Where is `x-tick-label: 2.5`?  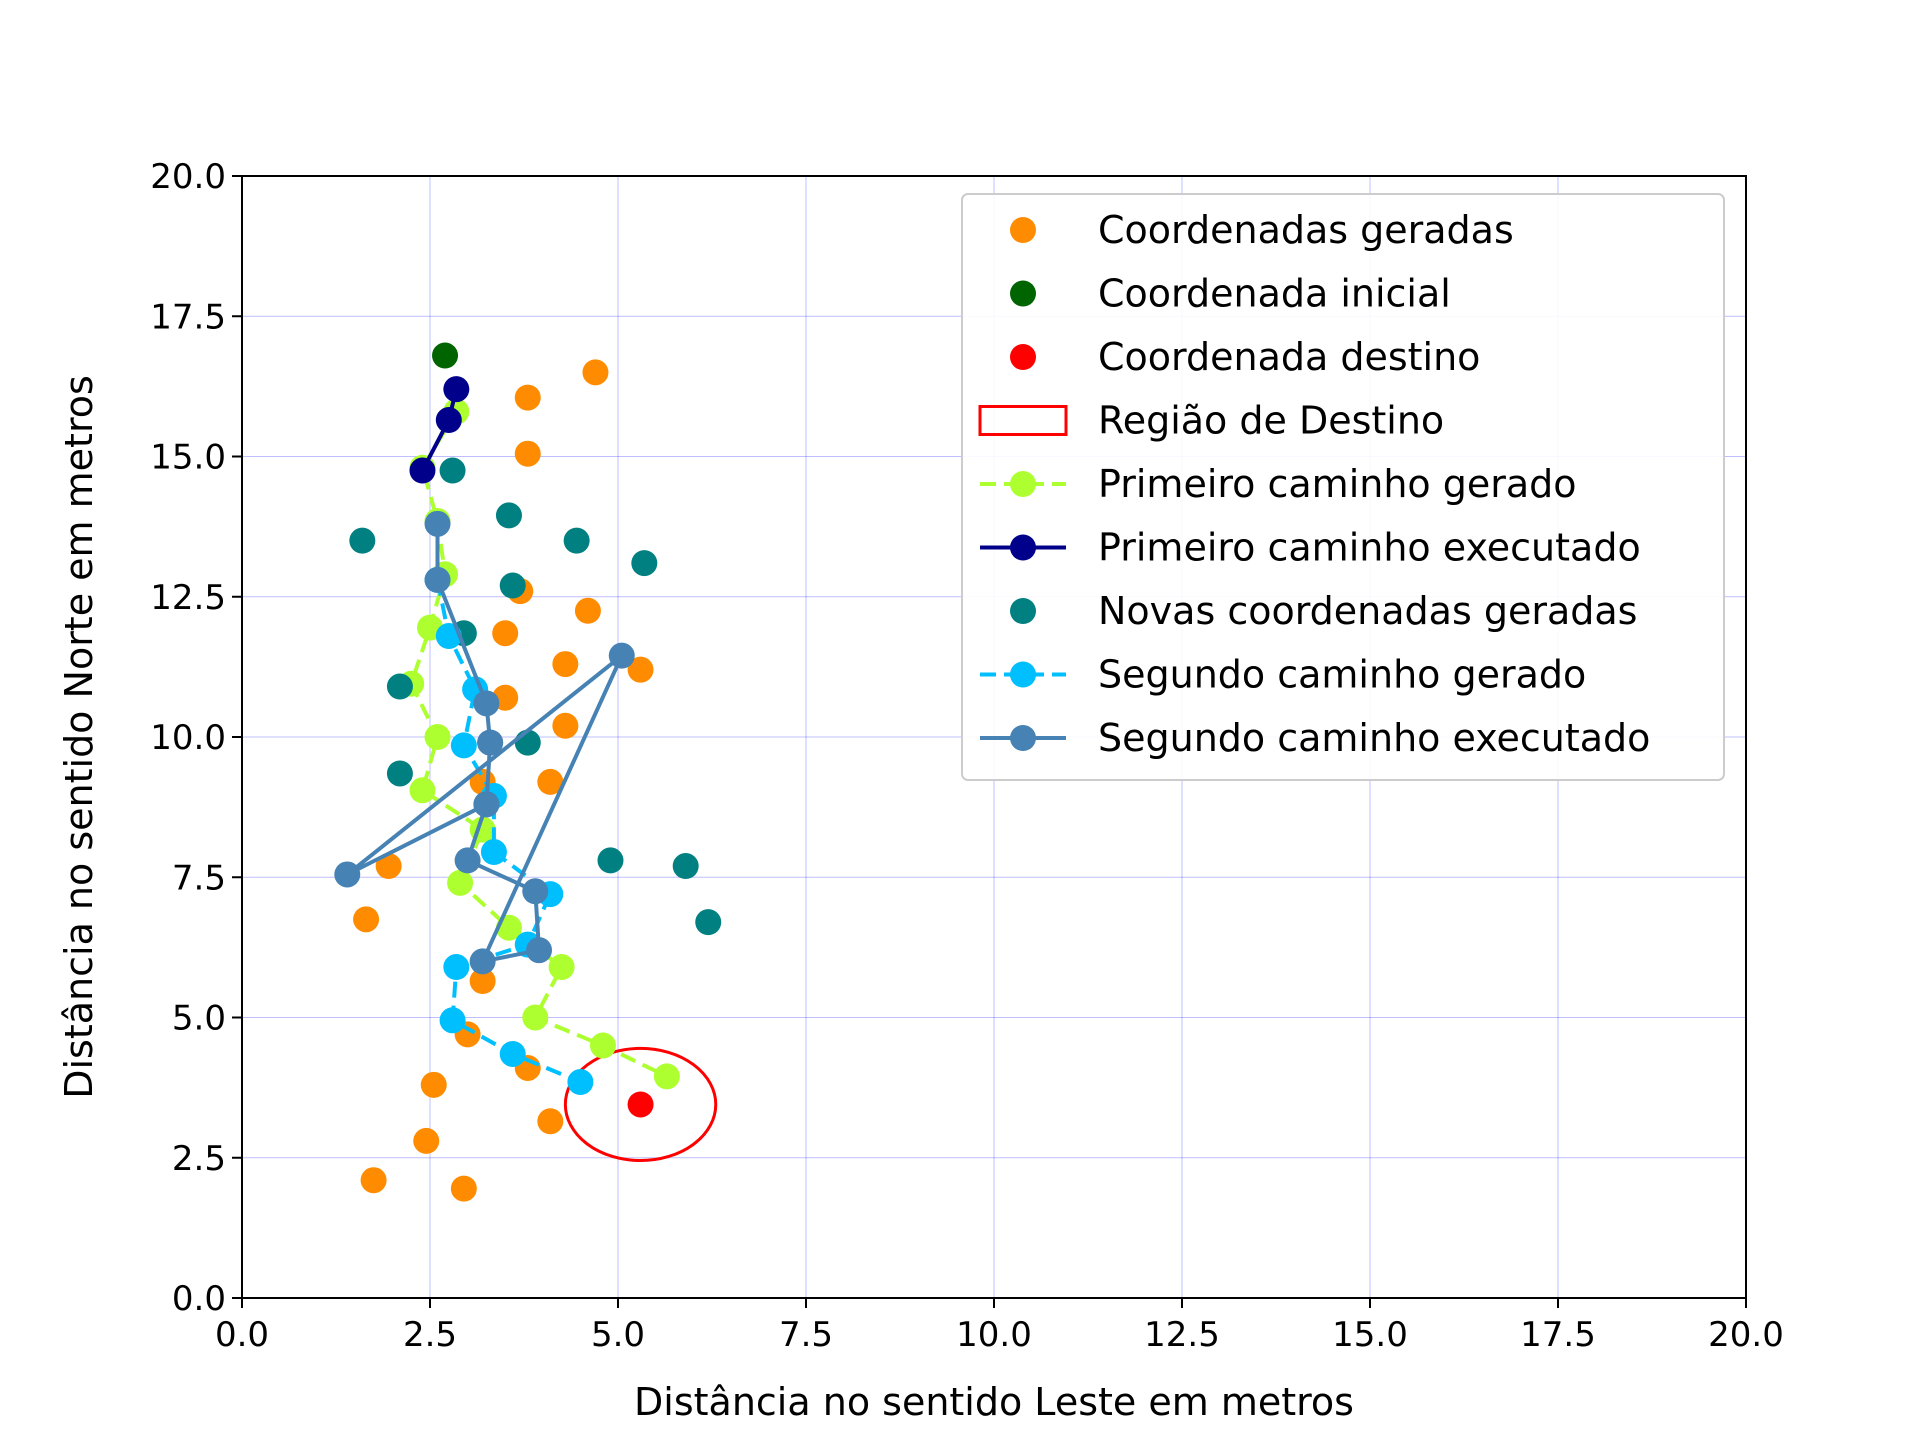
x-tick-label: 2.5 is located at coordinates (430, 1335).